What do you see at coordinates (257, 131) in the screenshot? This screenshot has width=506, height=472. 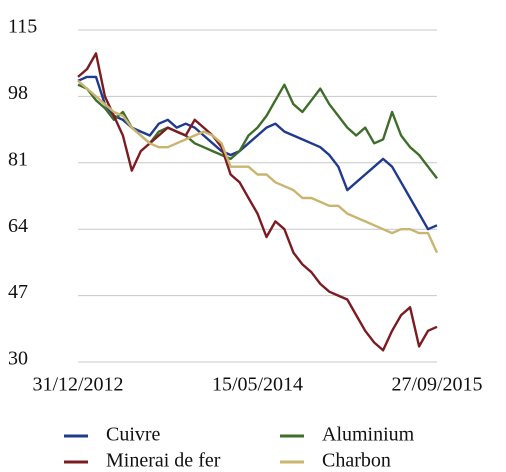 I see `series-line` at bounding box center [257, 131].